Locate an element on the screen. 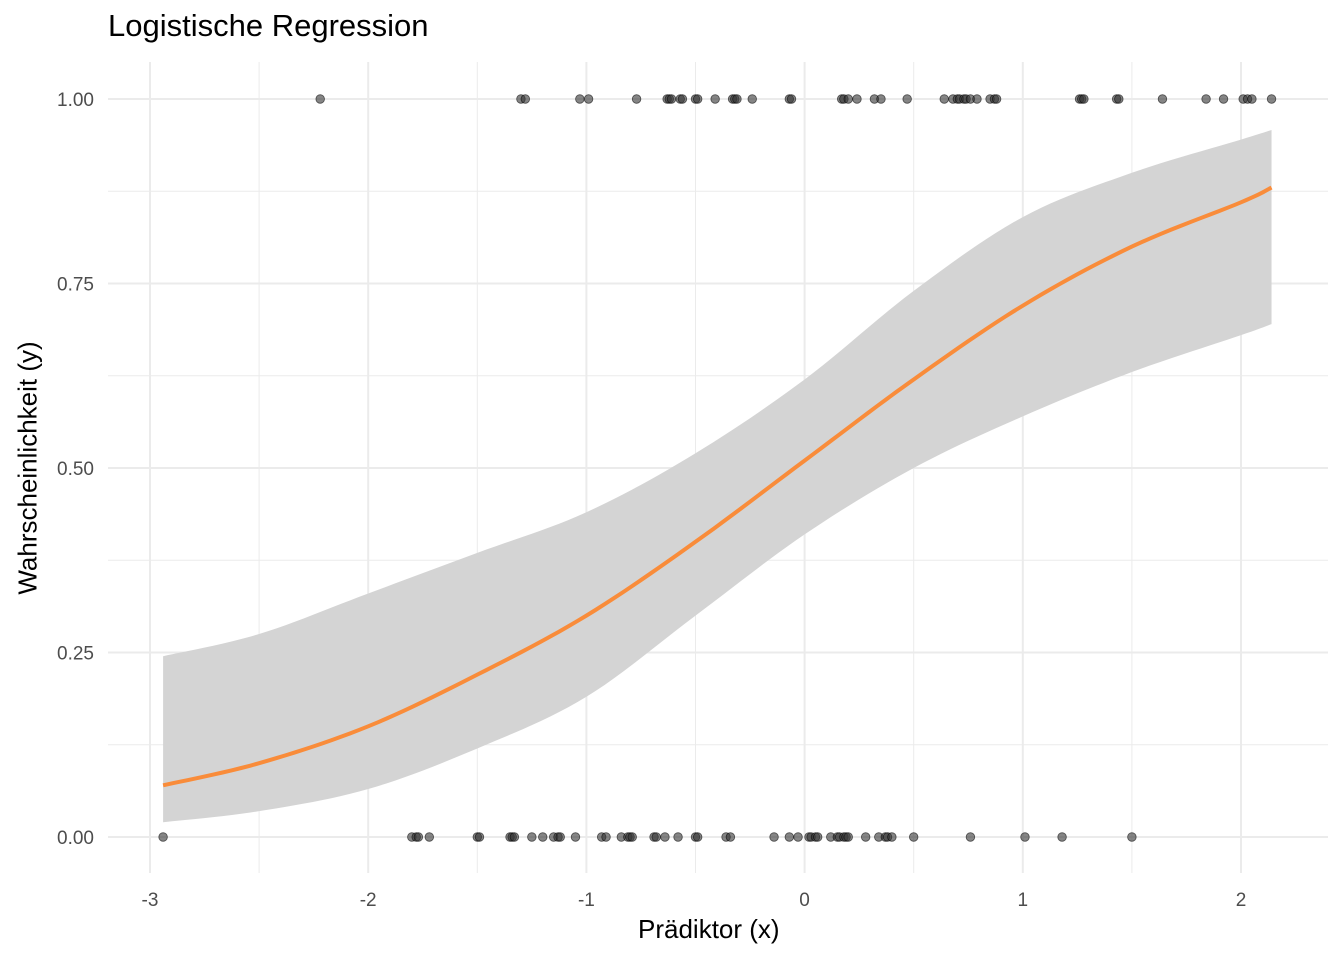 This screenshot has height=960, width=1344. x-tick-label: 0 is located at coordinates (804, 900).